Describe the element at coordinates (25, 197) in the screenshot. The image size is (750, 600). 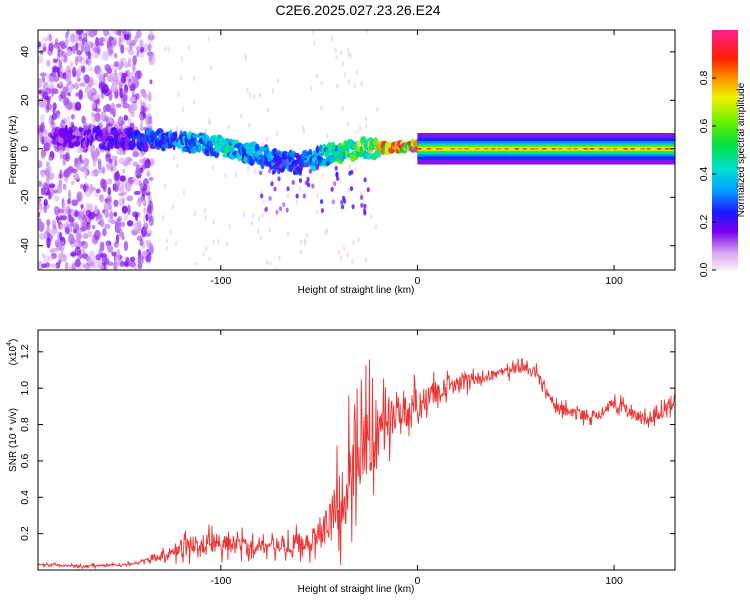
I see `y-tick-label: -20` at that location.